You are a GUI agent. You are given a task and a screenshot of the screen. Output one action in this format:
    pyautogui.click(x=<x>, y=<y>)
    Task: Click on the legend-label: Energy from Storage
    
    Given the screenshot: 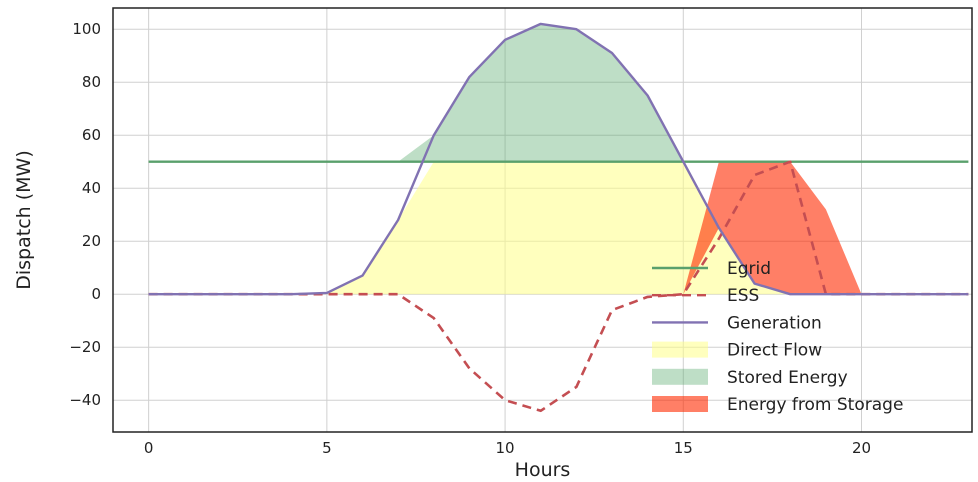 What is the action you would take?
    pyautogui.click(x=815, y=405)
    